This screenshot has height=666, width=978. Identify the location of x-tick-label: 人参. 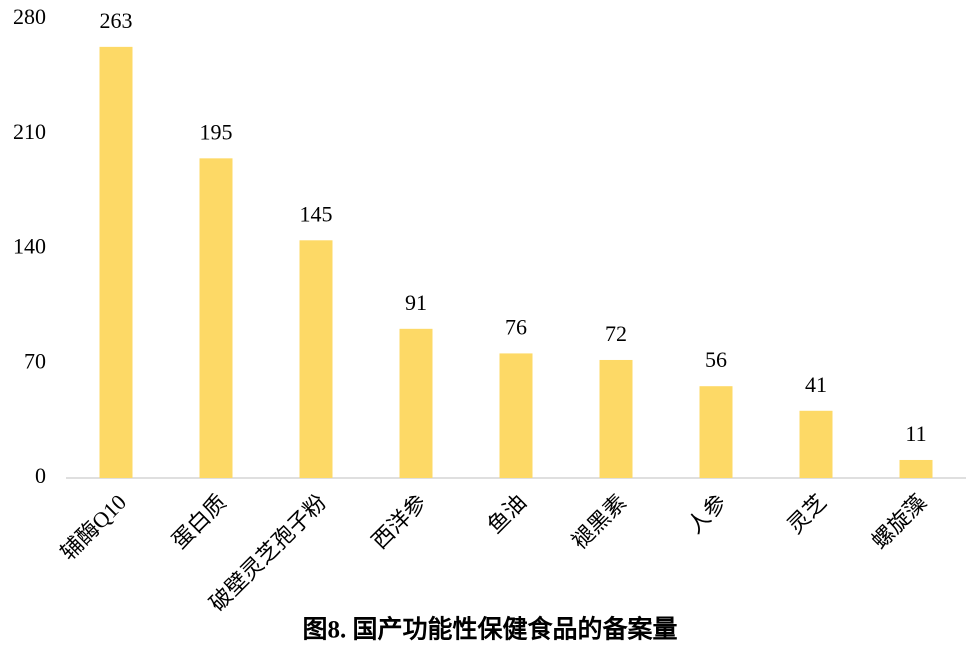
(706, 513).